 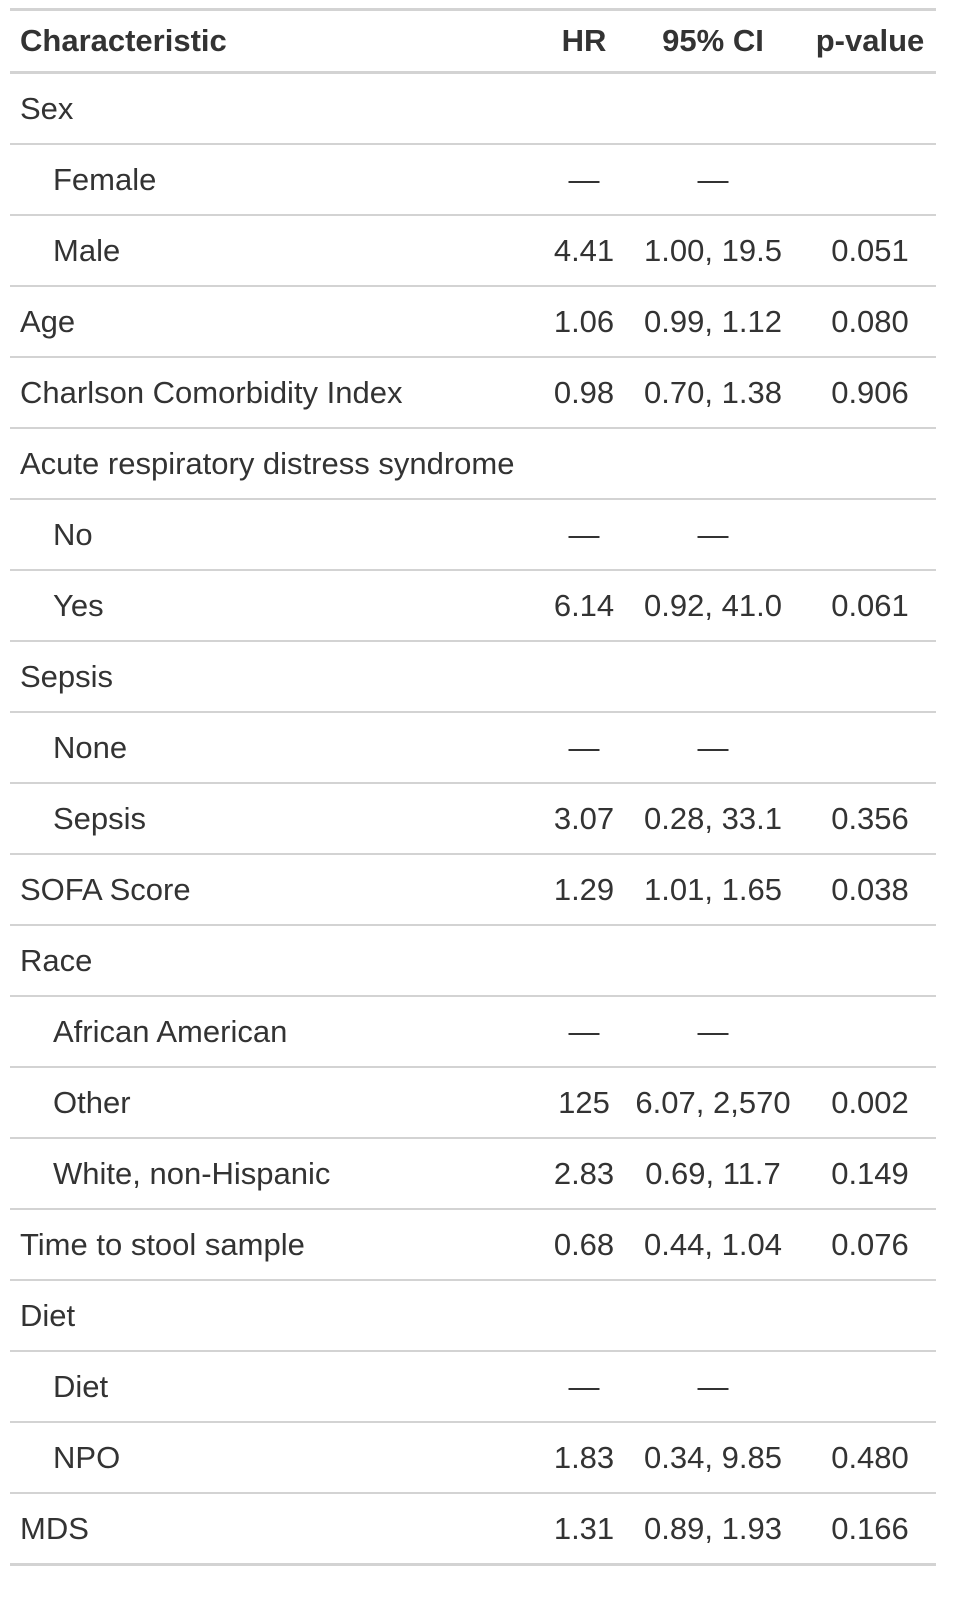 I want to click on ci-value: 0.89, 1.93, so click(x=713, y=1528).